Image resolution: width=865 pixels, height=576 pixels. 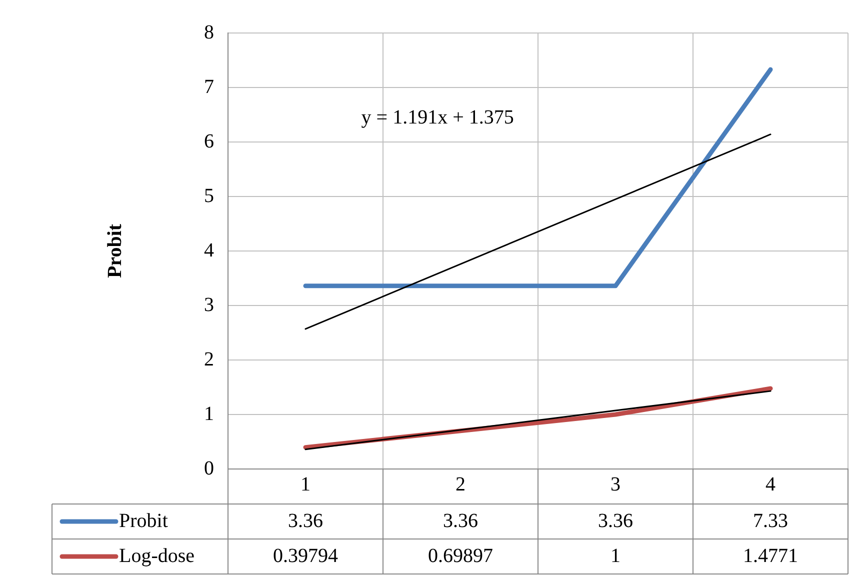 What do you see at coordinates (209, 250) in the screenshot?
I see `y-tick-label: 4` at bounding box center [209, 250].